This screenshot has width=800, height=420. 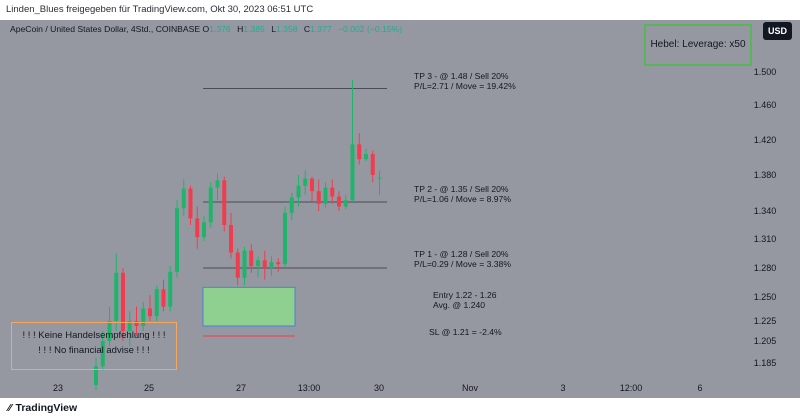 What do you see at coordinates (777, 31) in the screenshot?
I see `currency-button: USD` at bounding box center [777, 31].